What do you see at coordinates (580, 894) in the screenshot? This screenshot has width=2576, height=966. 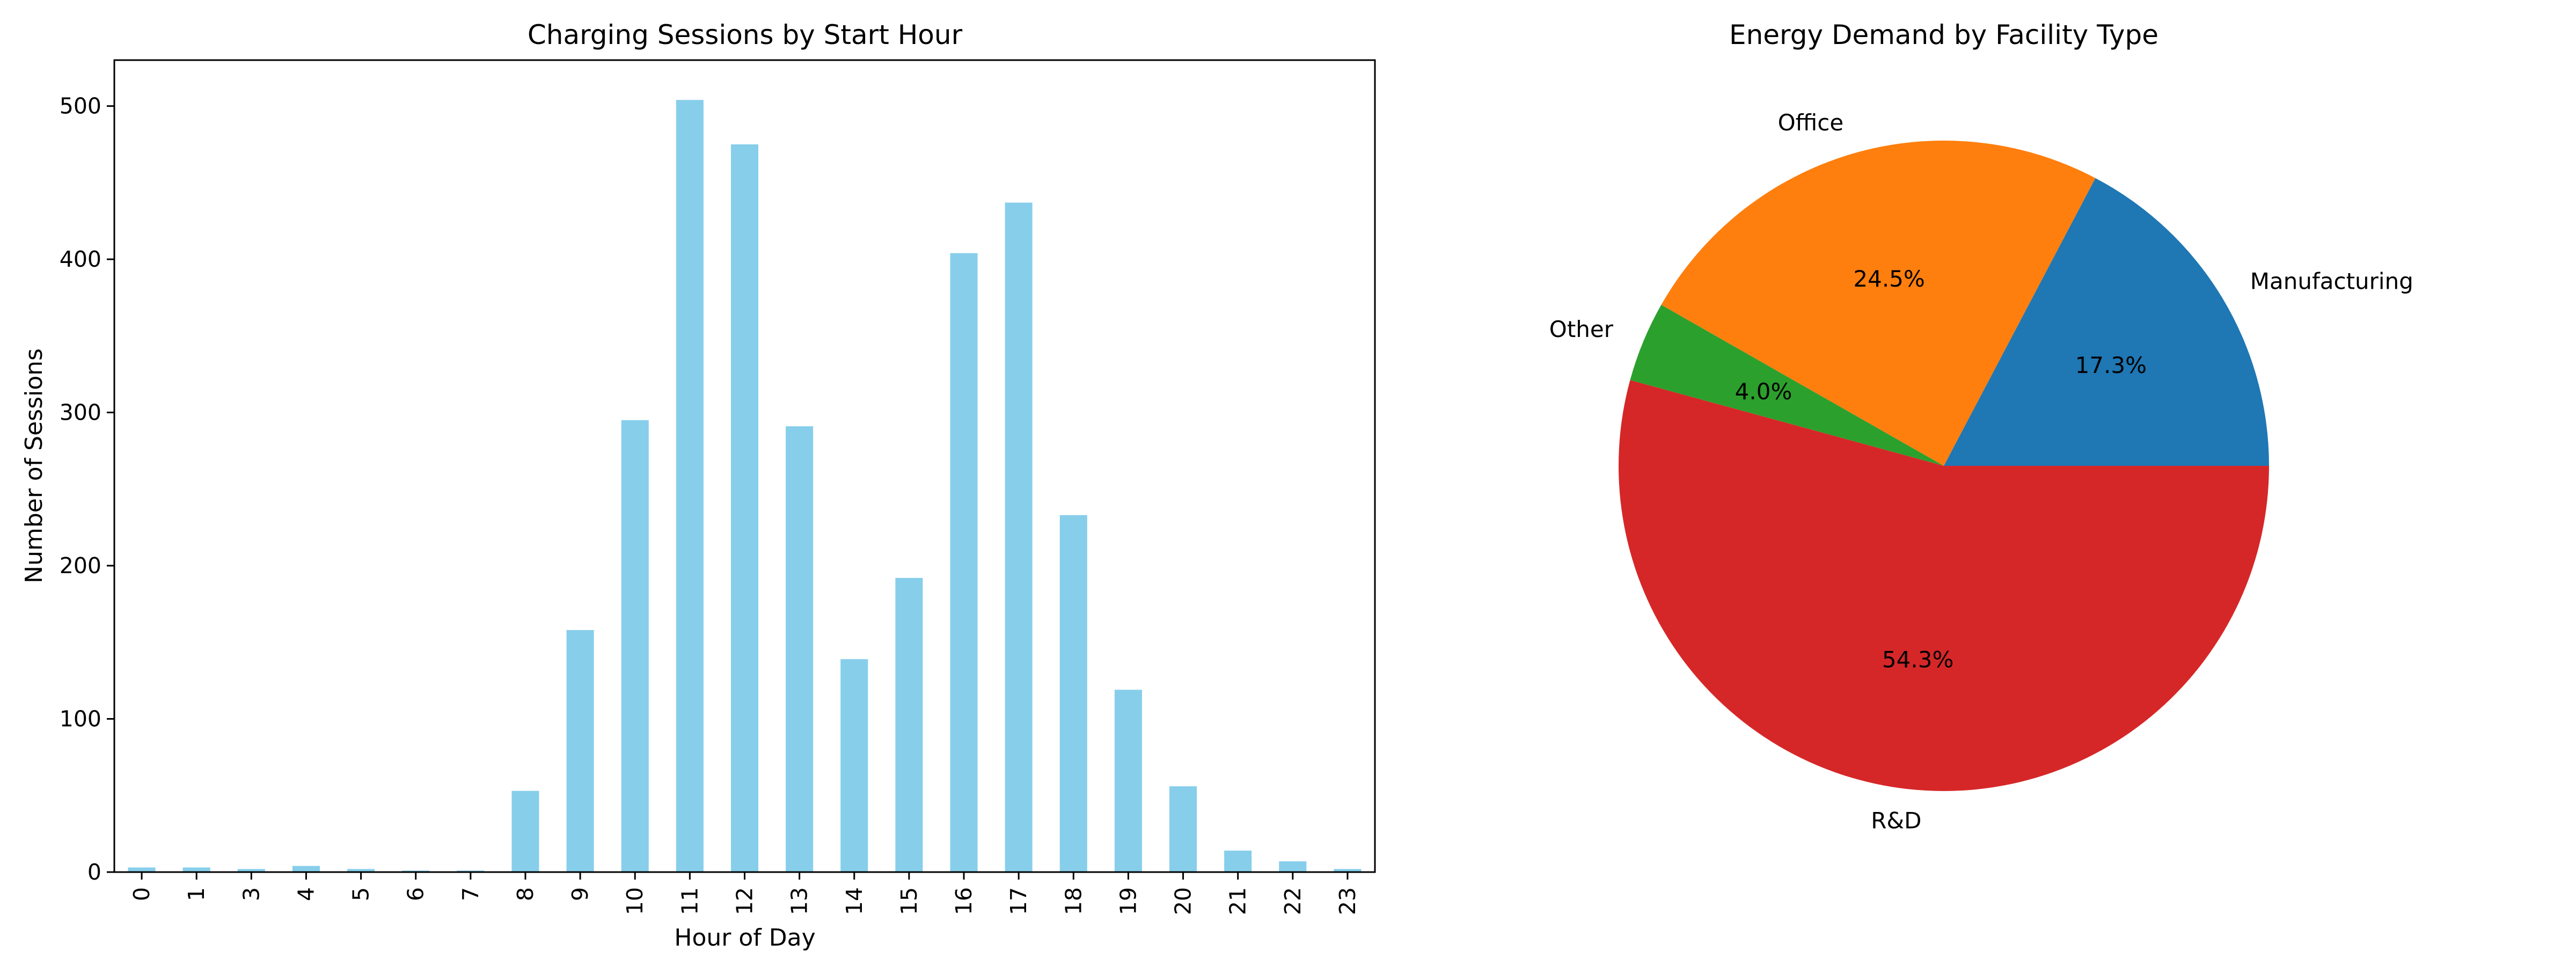 I see `x-tick-label: 9` at bounding box center [580, 894].